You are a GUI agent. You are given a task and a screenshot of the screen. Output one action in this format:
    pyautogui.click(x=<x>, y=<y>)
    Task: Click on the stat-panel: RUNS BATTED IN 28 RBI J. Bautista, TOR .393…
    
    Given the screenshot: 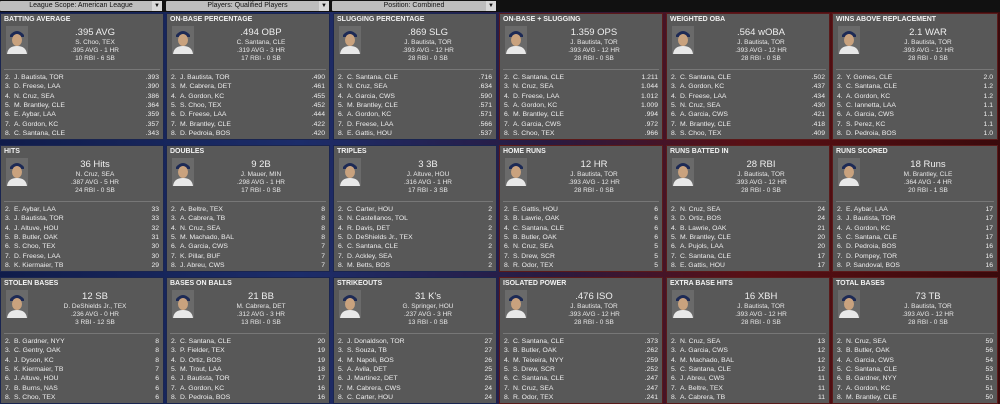 What is the action you would take?
    pyautogui.click(x=748, y=208)
    